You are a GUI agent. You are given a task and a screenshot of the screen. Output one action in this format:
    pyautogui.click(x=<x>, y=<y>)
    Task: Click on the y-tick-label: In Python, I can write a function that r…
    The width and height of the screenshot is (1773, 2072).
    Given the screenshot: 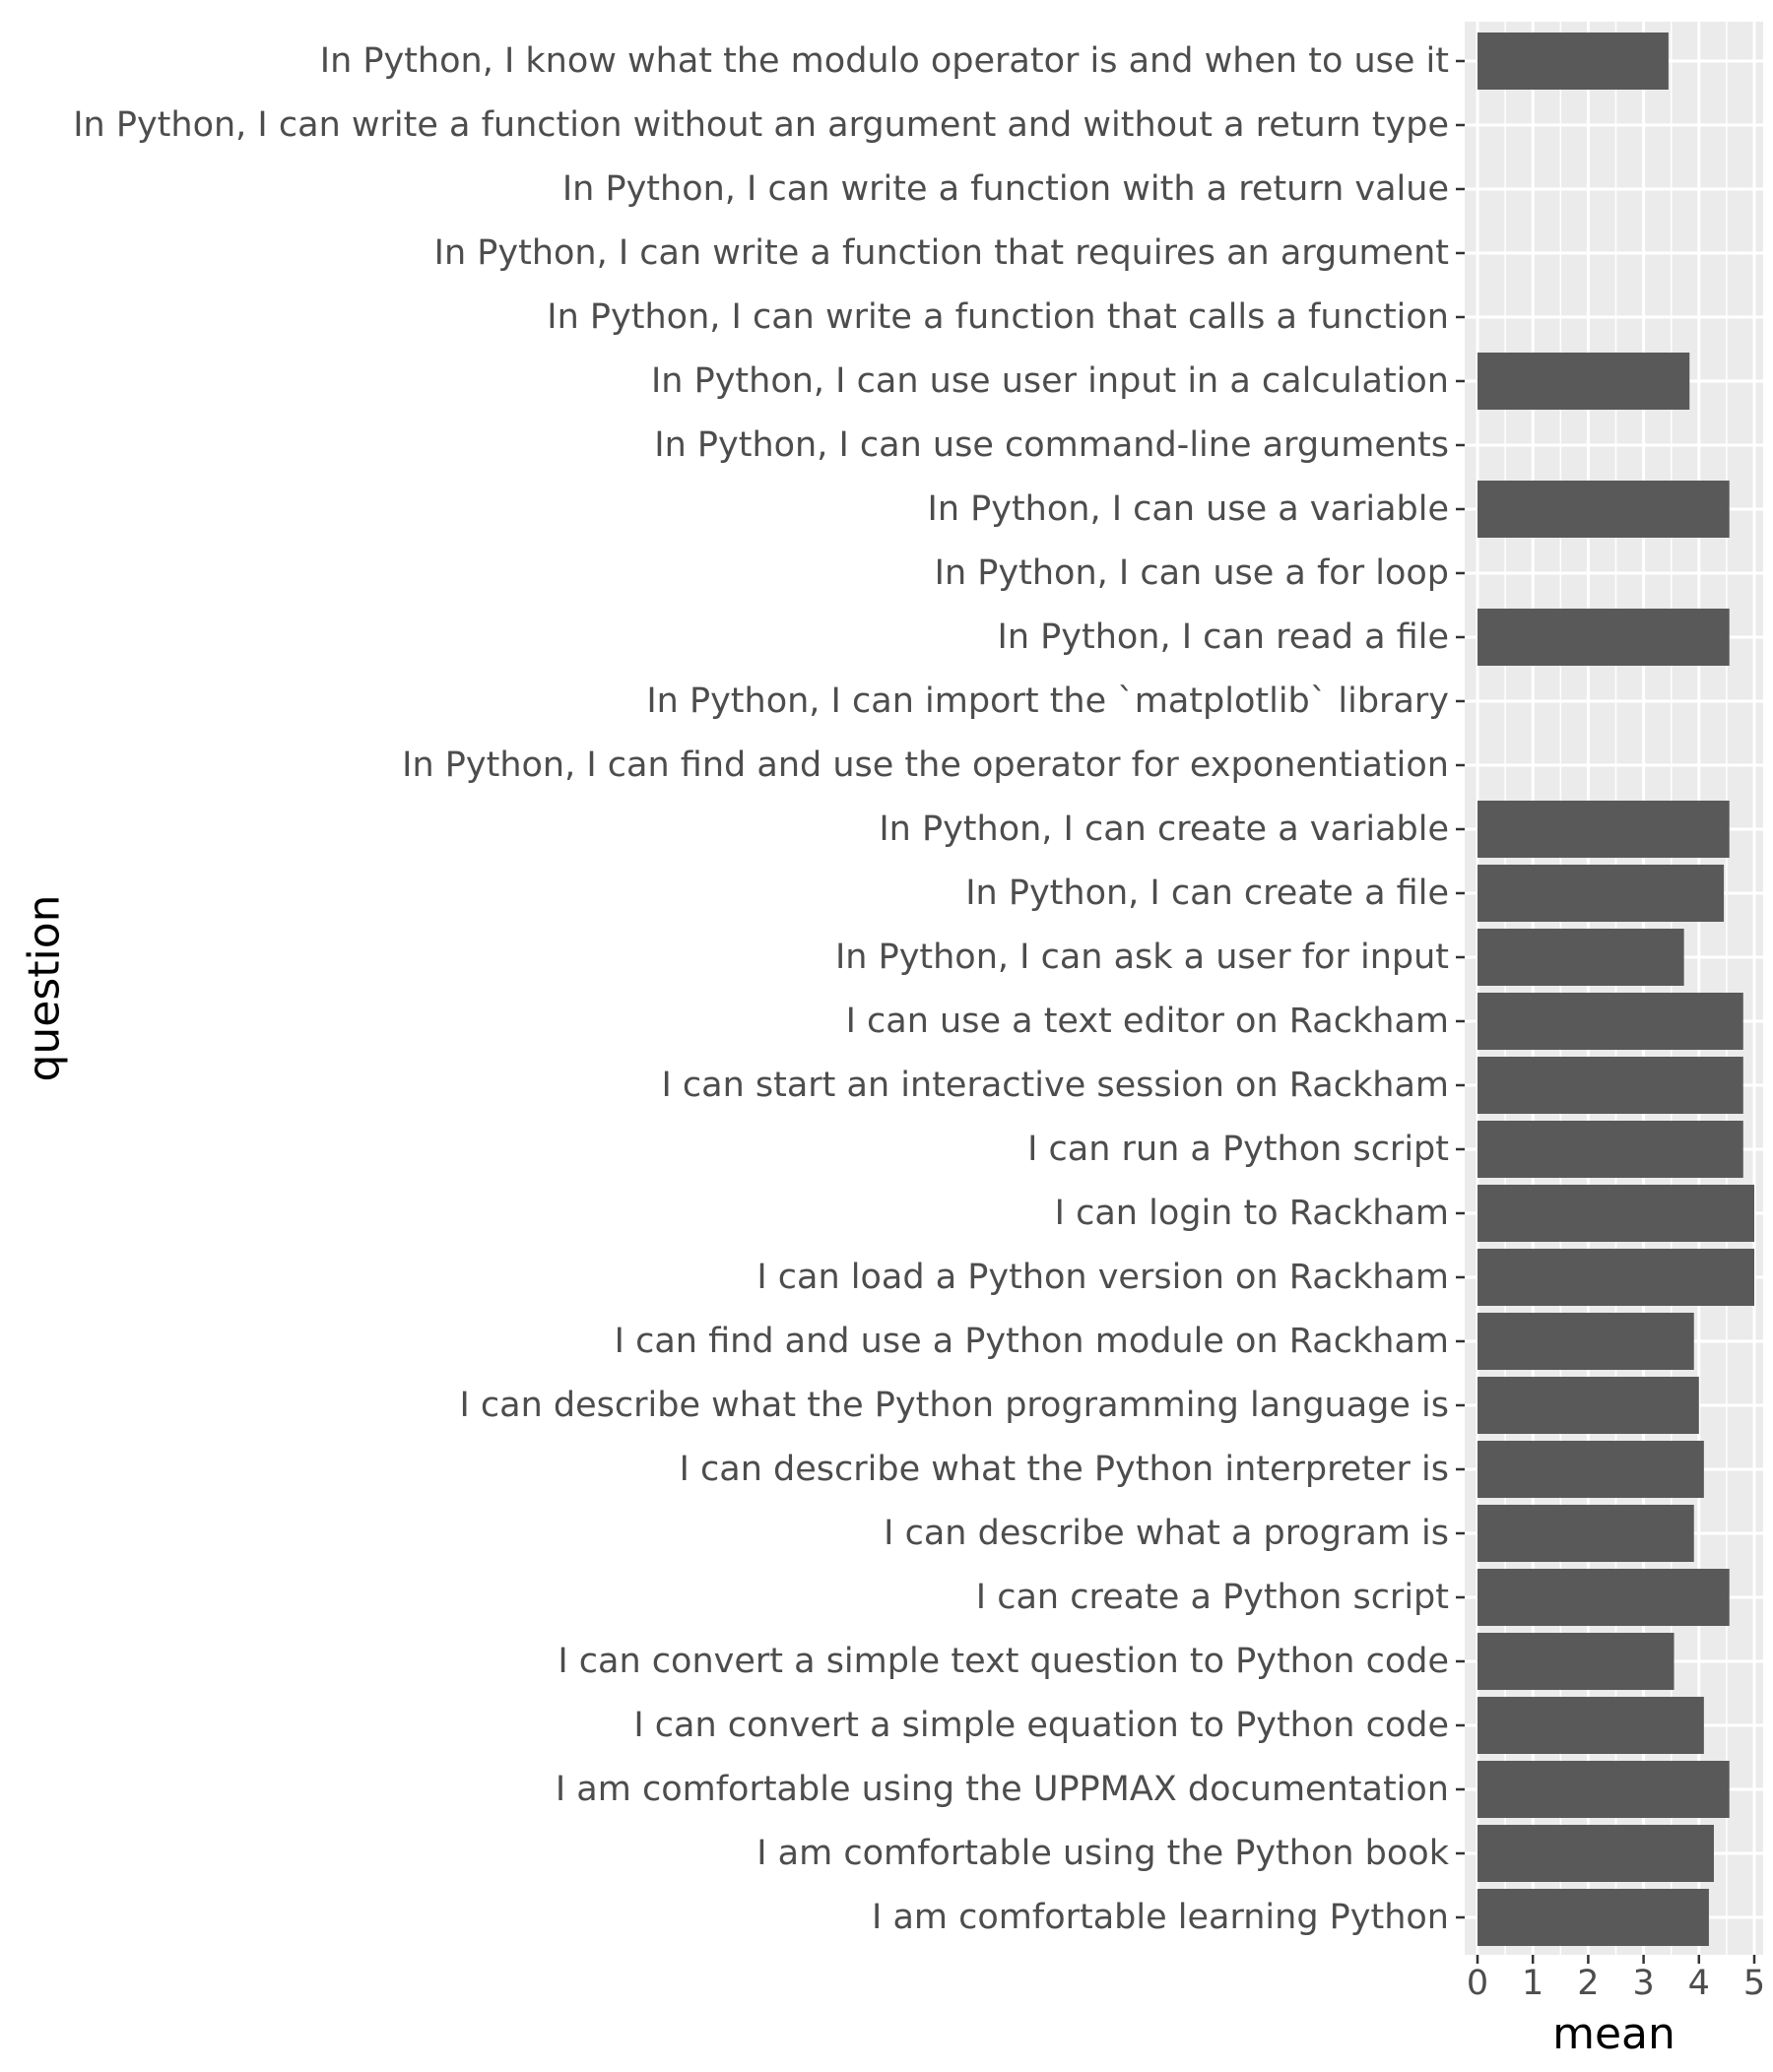 What is the action you would take?
    pyautogui.click(x=941, y=253)
    